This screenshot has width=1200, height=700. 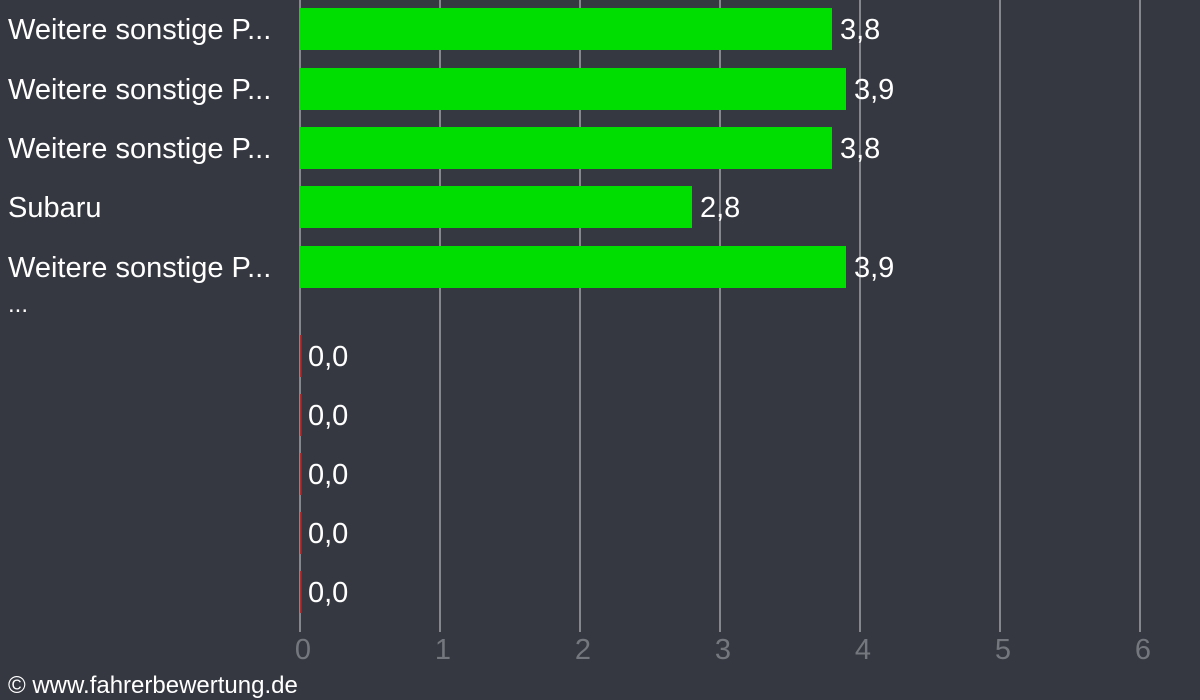 What do you see at coordinates (153, 685) in the screenshot?
I see `copyright-text: © www.fahrerbewertung.de` at bounding box center [153, 685].